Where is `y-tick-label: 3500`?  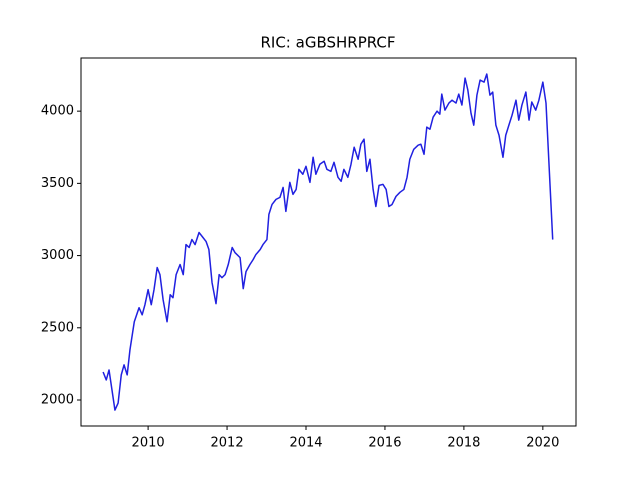
y-tick-label: 3500 is located at coordinates (57, 183).